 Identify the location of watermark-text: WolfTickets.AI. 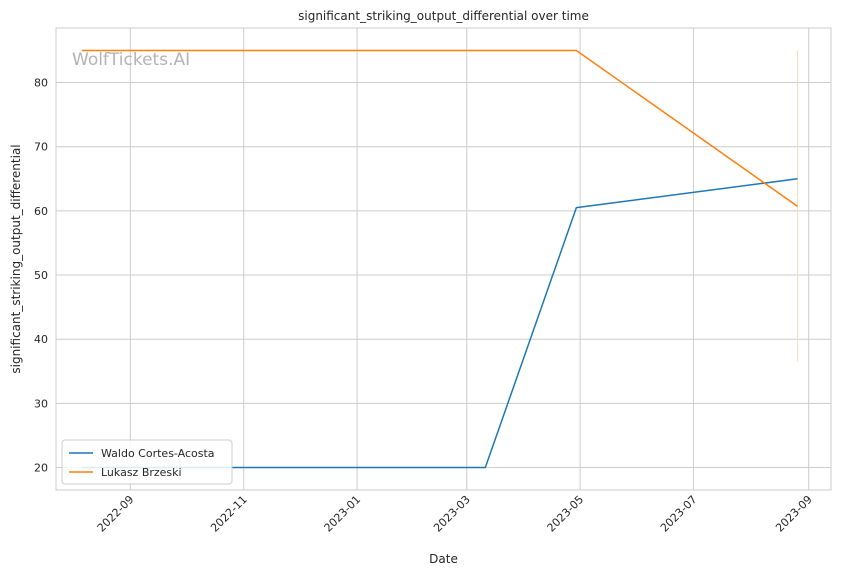
(131, 60).